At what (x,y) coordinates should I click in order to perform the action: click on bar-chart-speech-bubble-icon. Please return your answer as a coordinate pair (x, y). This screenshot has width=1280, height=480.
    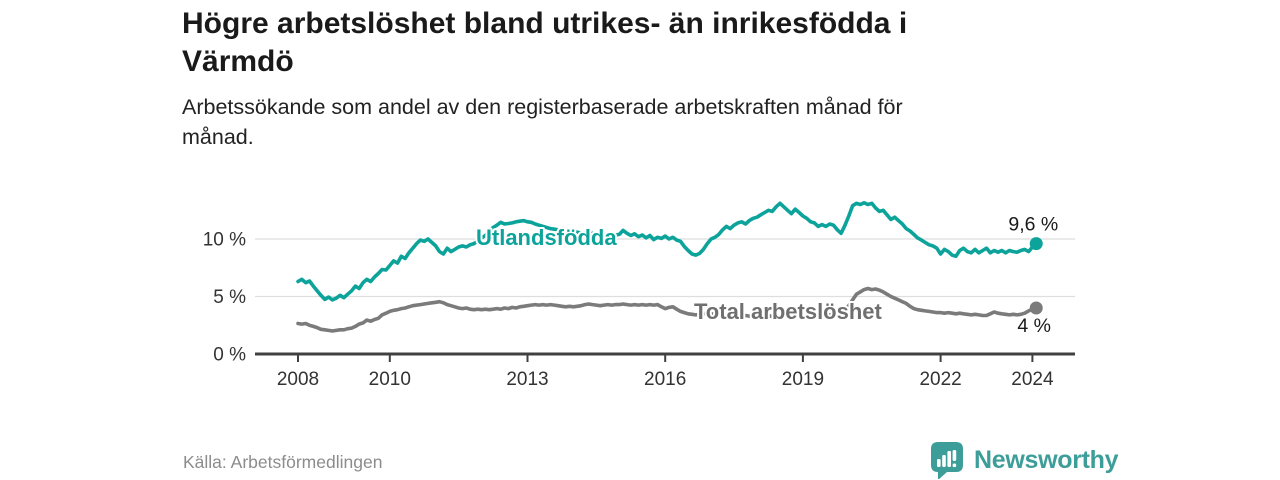
    Looking at the image, I should click on (947, 460).